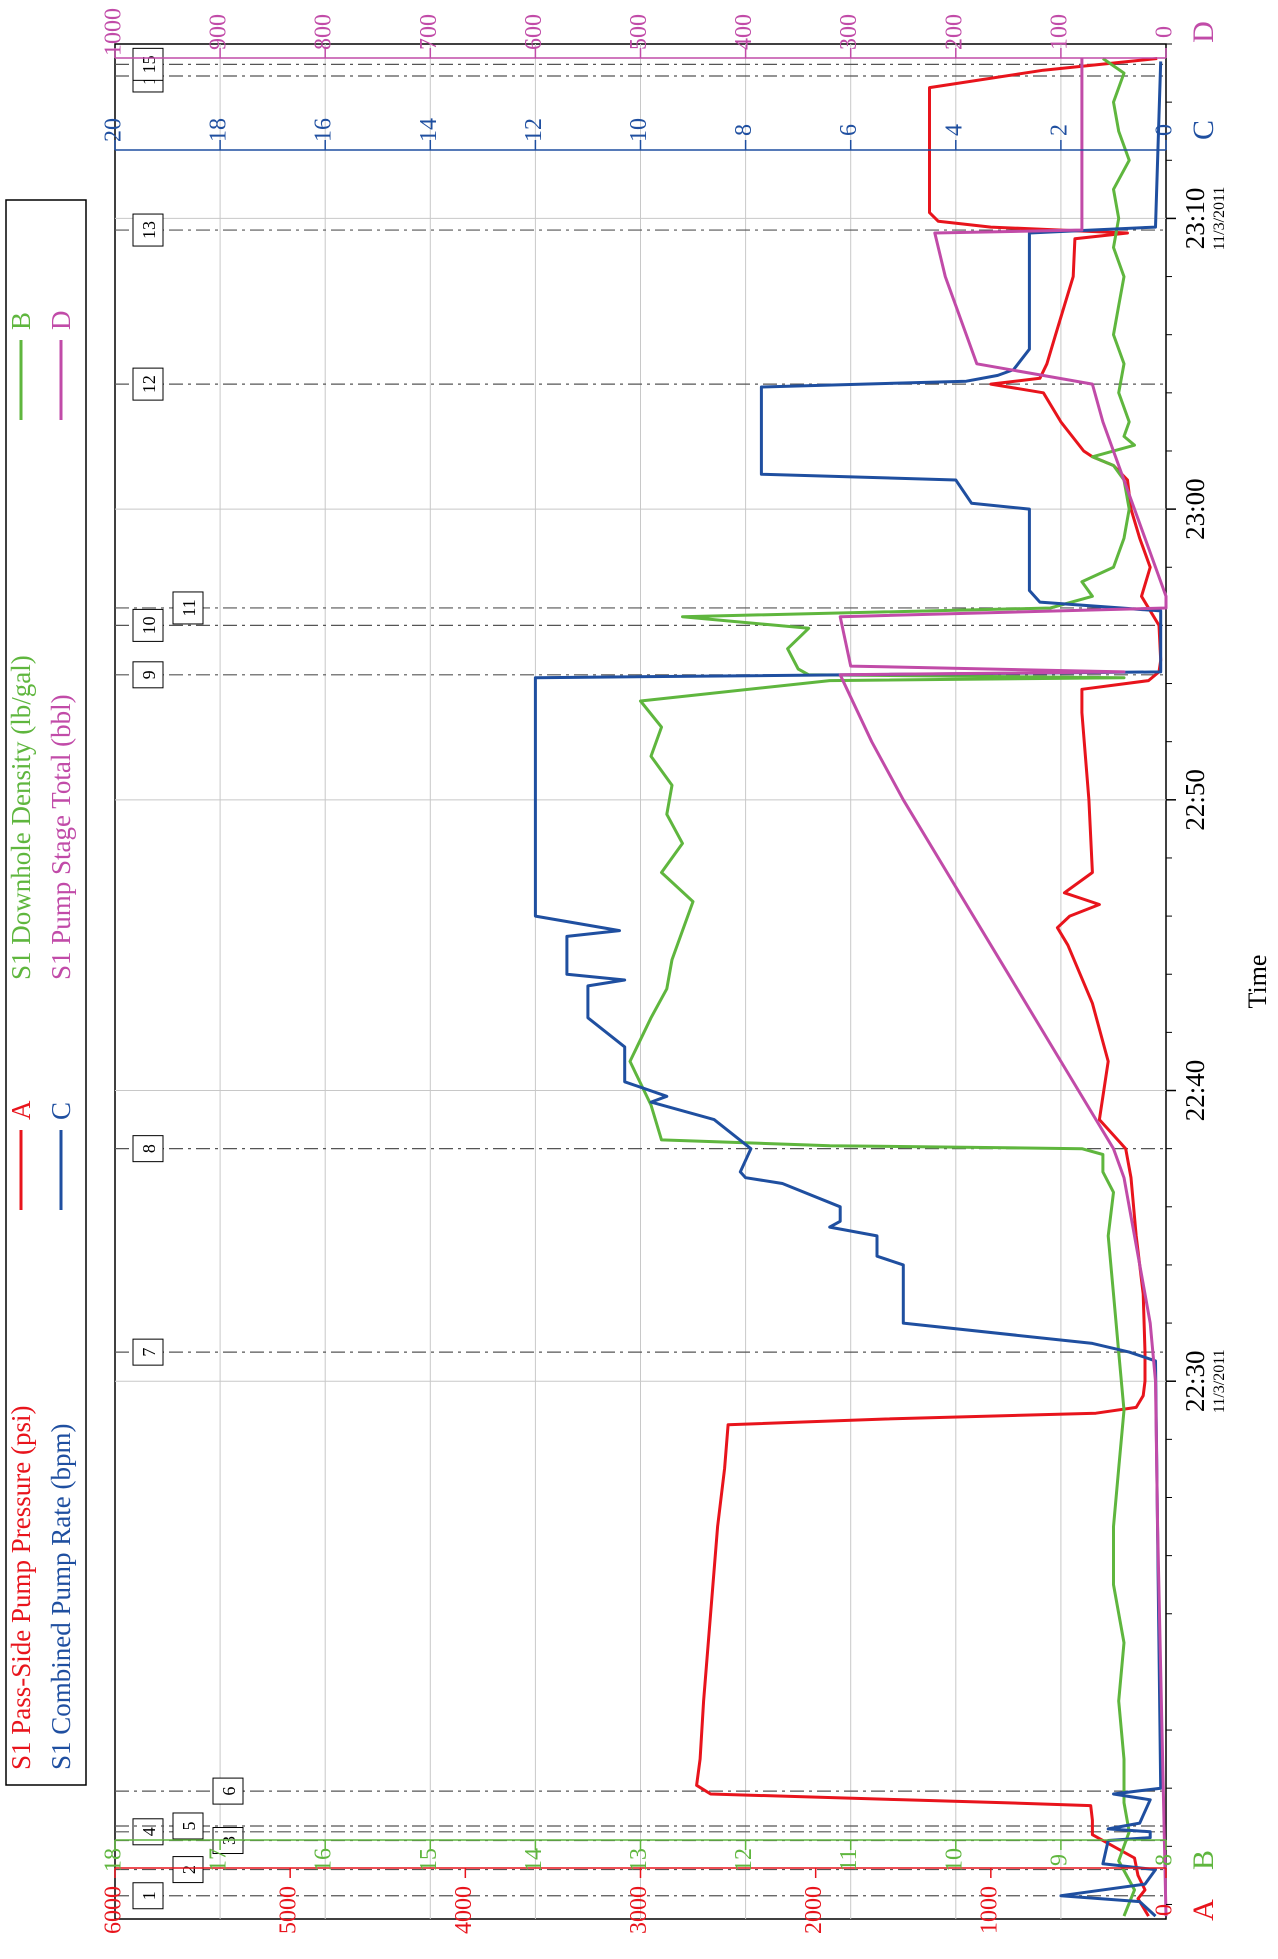 The image size is (1278, 1959). I want to click on axis-tick-label-B: 18, so click(114, 1860).